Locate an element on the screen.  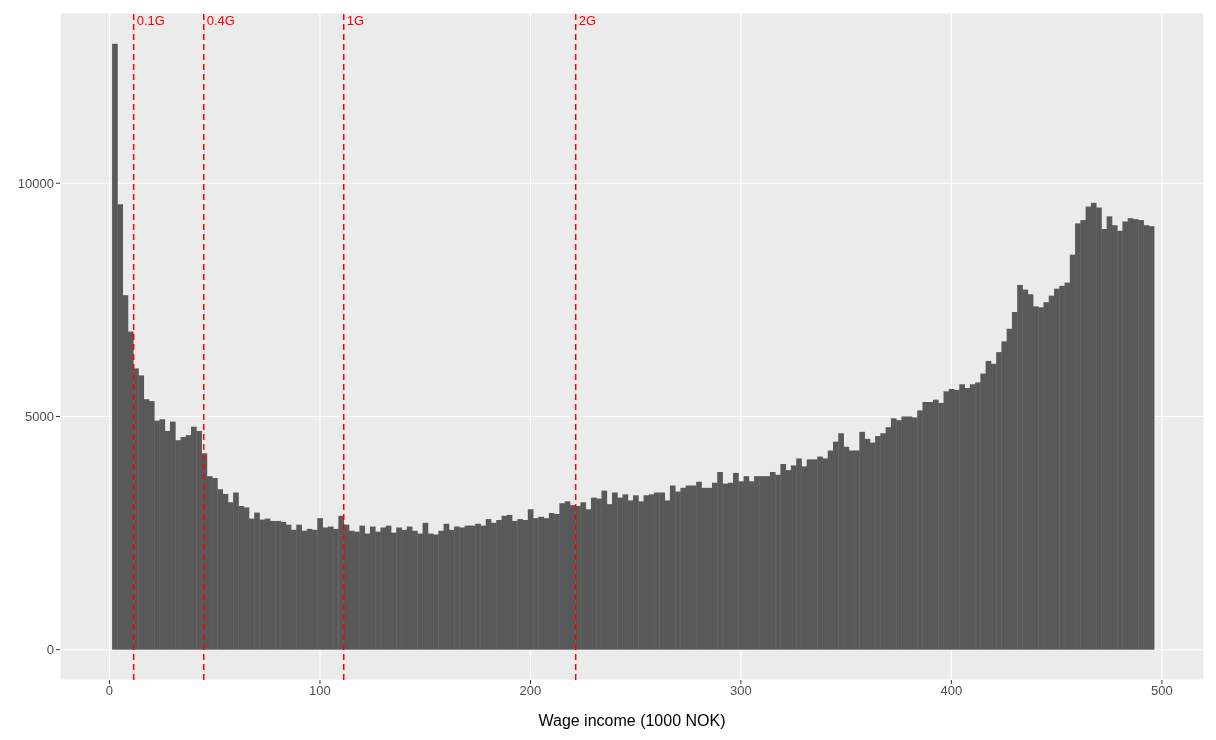
x-axis-title: Wage income (1000 NOK) is located at coordinates (632, 720).